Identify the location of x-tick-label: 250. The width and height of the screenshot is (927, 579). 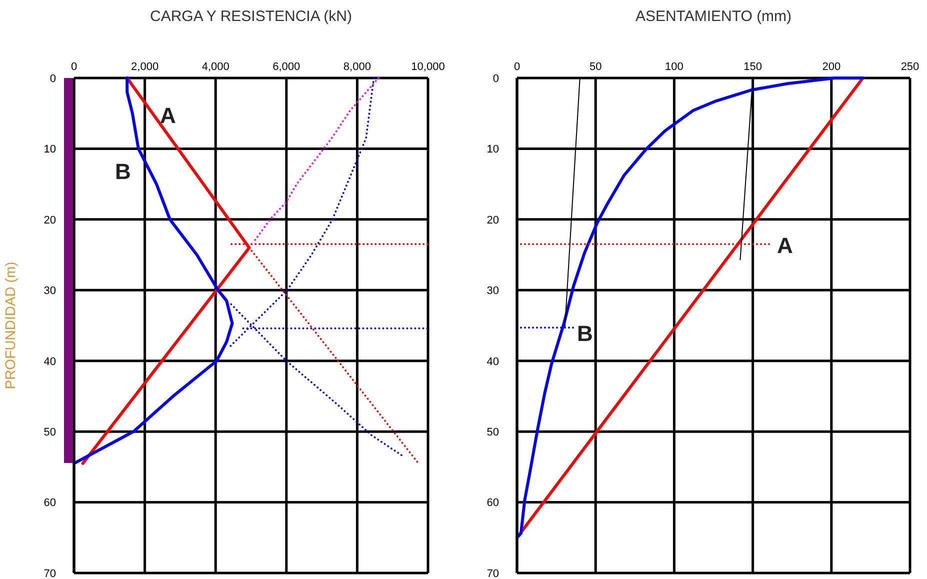
(910, 67).